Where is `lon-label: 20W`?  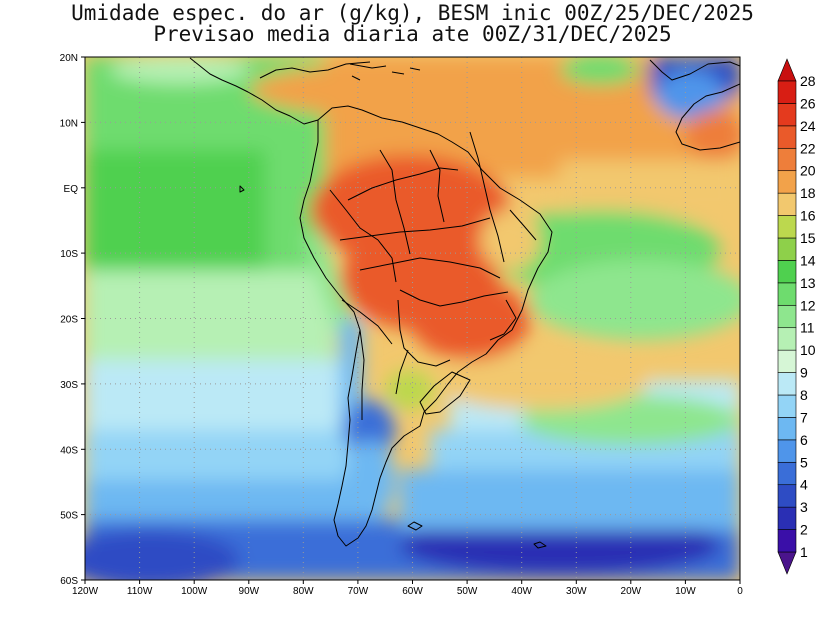
lon-label: 20W is located at coordinates (631, 591).